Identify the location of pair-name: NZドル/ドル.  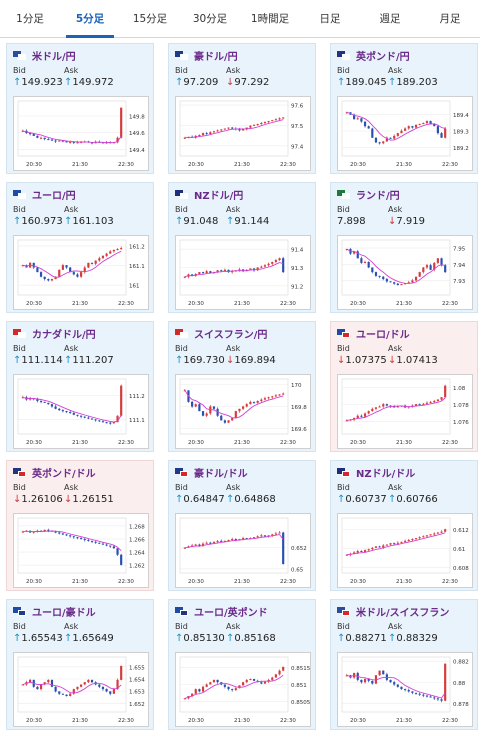
(386, 474).